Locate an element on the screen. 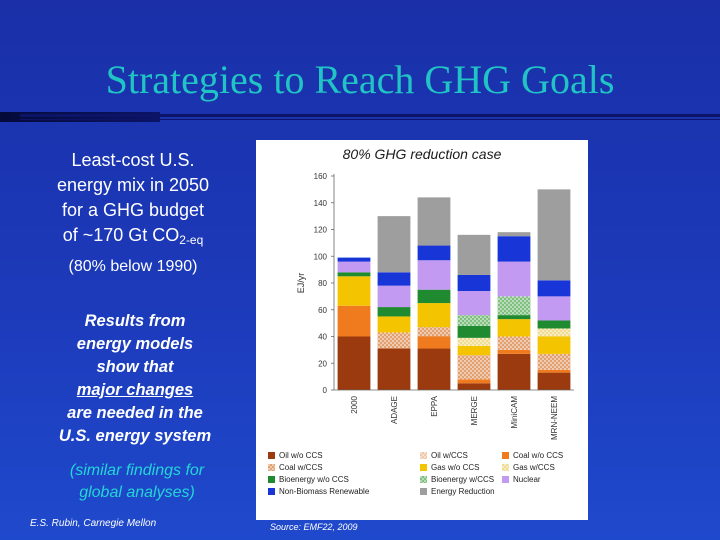 The height and width of the screenshot is (540, 720). results-underlined: major changes is located at coordinates (135, 390).